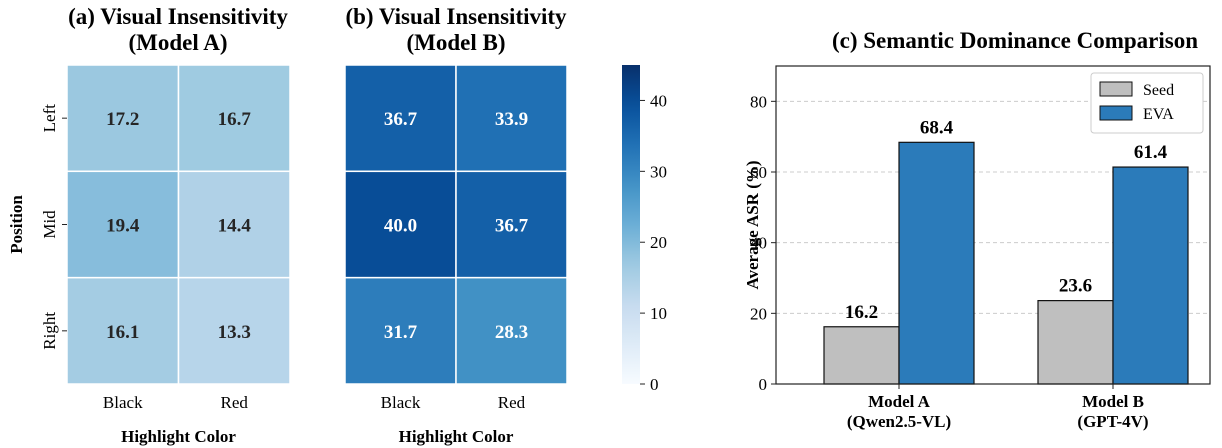 This screenshot has width=1222, height=448. I want to click on y-tick-label: 40, so click(758, 243).